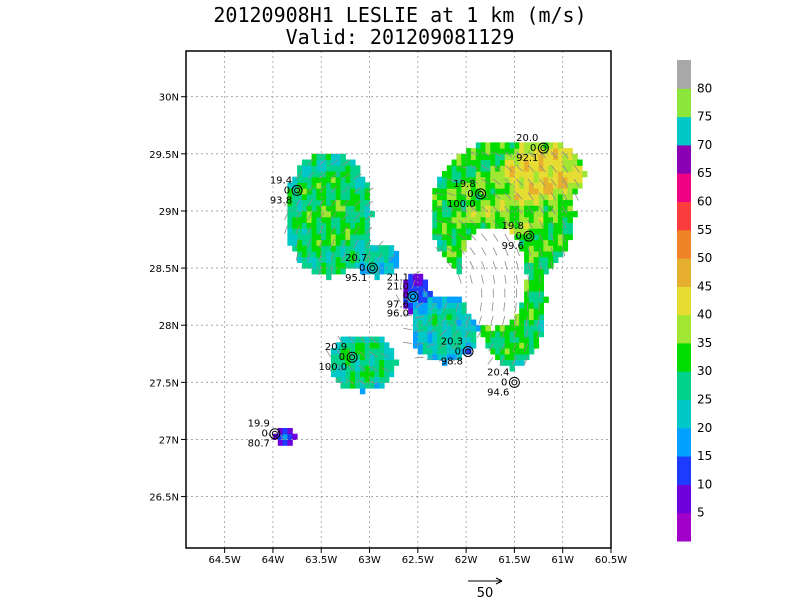 The width and height of the screenshot is (800, 600). What do you see at coordinates (356, 278) in the screenshot?
I see `station-label: 95.1` at bounding box center [356, 278].